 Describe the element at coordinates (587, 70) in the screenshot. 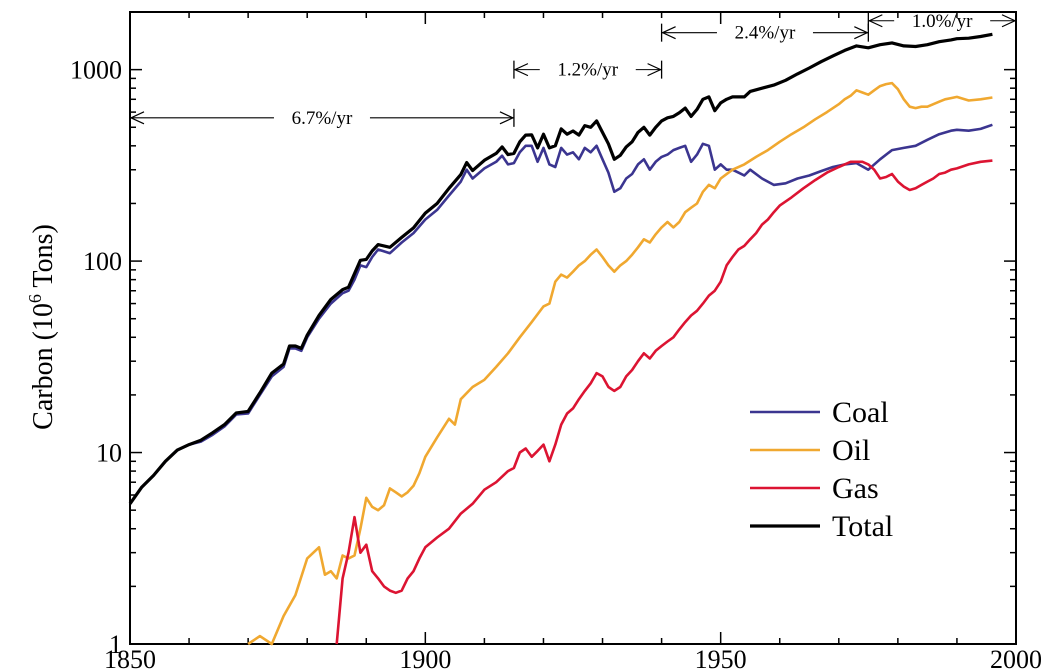

I see `annotation-label: 1.2%/yr` at that location.